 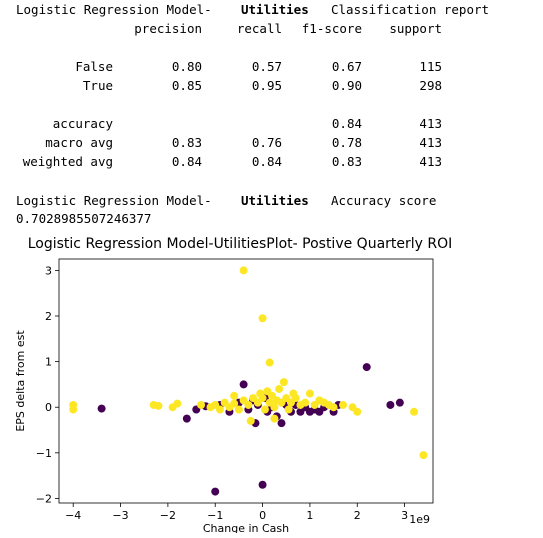 I want to click on accuracy-title-prefix: Logistic Regression Model-, so click(x=114, y=200).